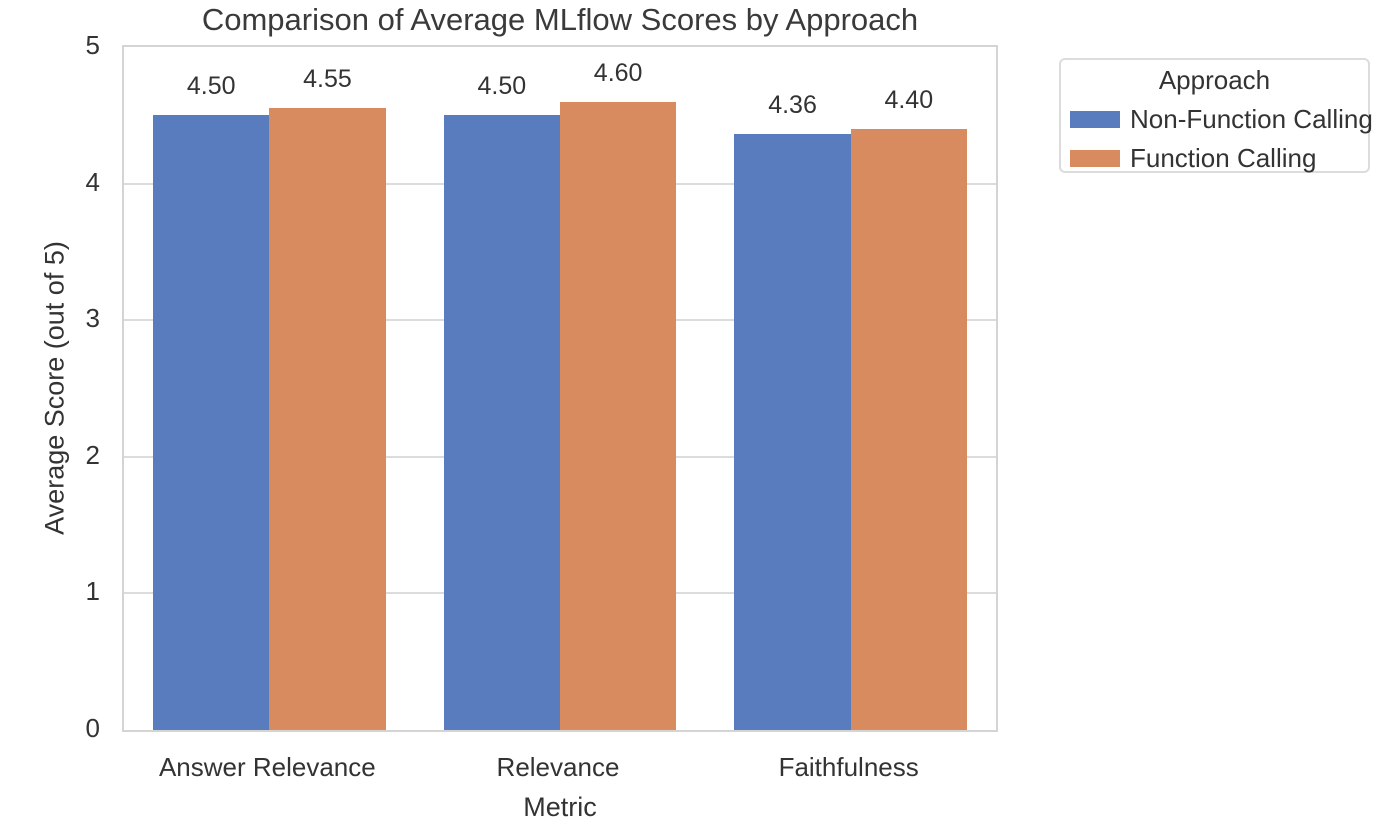  Describe the element at coordinates (848, 767) in the screenshot. I see `x-tick-label: Faithfulness` at that location.